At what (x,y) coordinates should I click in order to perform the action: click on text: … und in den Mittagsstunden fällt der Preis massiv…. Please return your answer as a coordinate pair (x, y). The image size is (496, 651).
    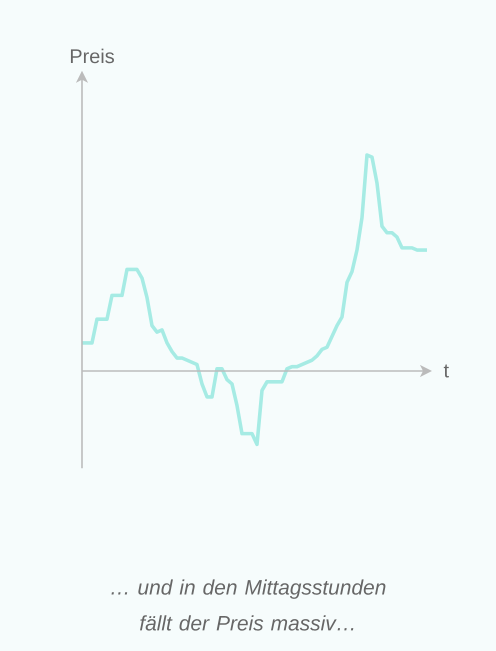
    Looking at the image, I should click on (249, 605).